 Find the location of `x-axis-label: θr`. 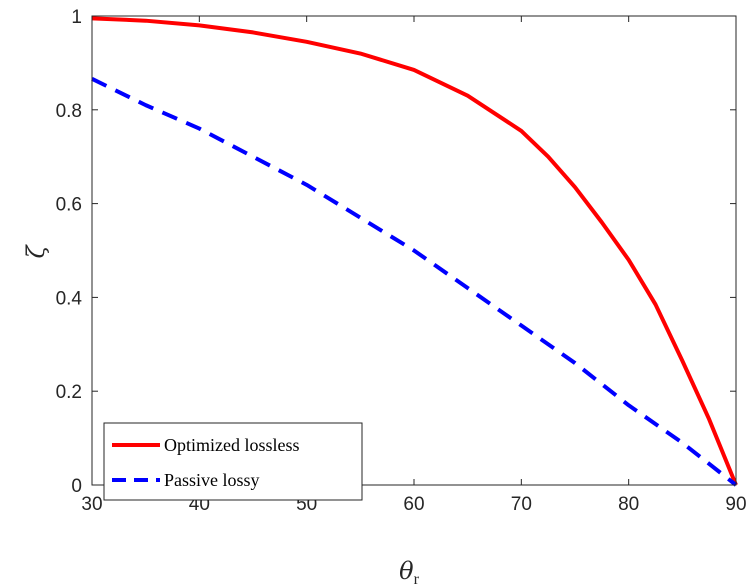

x-axis-label: θr is located at coordinates (409, 571).